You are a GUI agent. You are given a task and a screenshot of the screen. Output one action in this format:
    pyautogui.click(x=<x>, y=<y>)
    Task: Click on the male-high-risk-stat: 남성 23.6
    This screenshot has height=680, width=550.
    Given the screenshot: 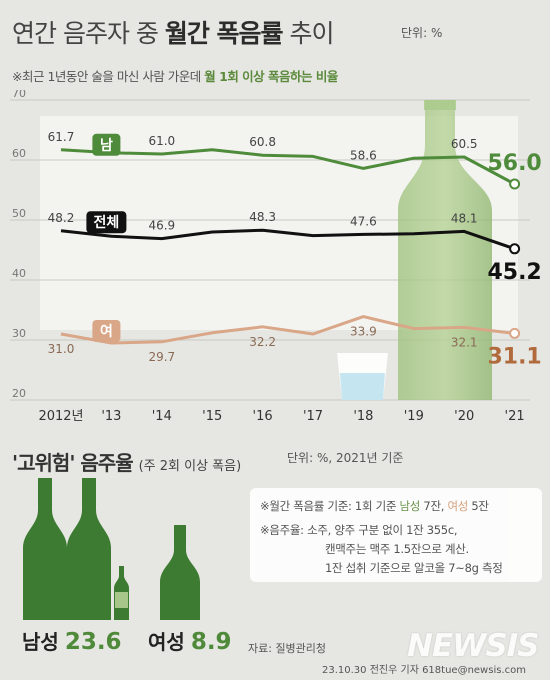 What is the action you would take?
    pyautogui.click(x=72, y=642)
    